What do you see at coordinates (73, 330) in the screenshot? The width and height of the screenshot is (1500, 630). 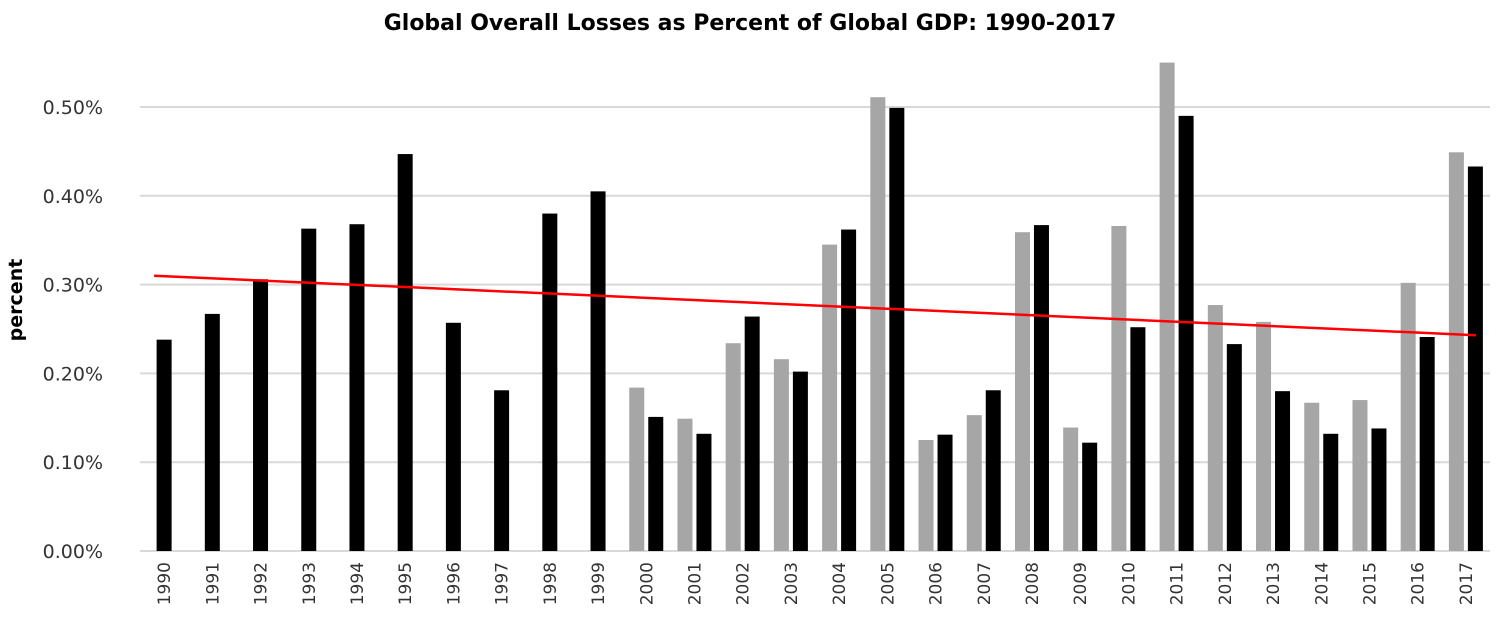 I see `y-axis-ticks: 0.00% 0.10% 0.20% 0.30% 0.40% 0.50%` at bounding box center [73, 330].